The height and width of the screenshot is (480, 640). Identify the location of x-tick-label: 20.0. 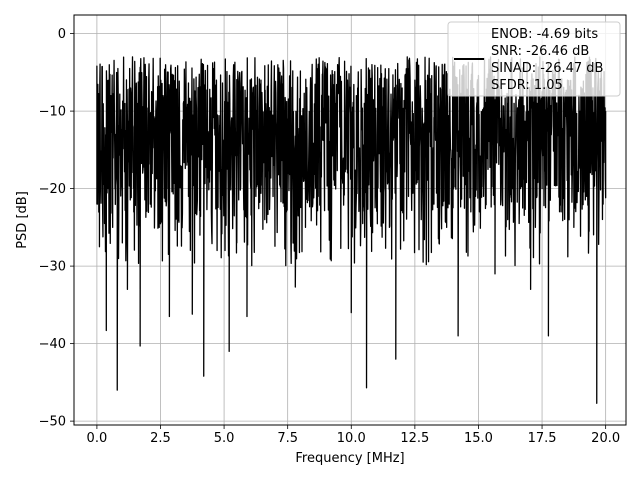
(605, 438).